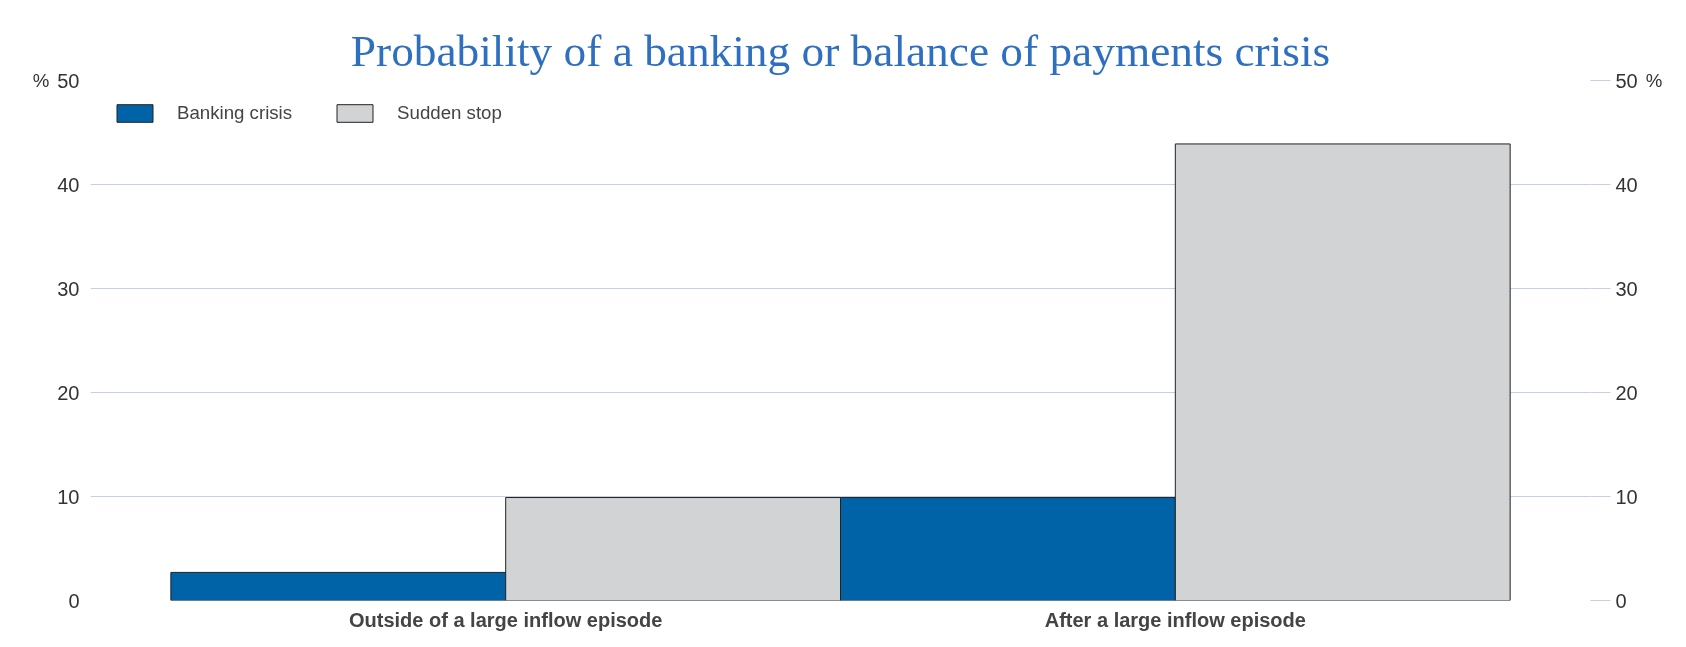 This screenshot has width=1686, height=647. Describe the element at coordinates (840, 50) in the screenshot. I see `chart-title: Probability of a banking or balance of payments crisis` at that location.